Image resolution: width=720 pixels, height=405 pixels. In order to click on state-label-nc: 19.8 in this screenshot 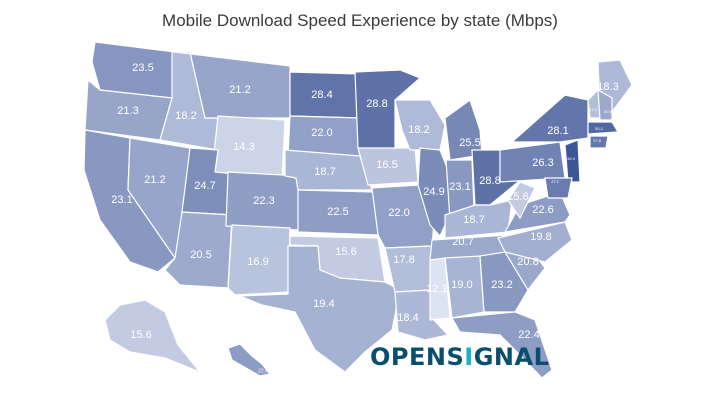, I will do `click(540, 237)`.